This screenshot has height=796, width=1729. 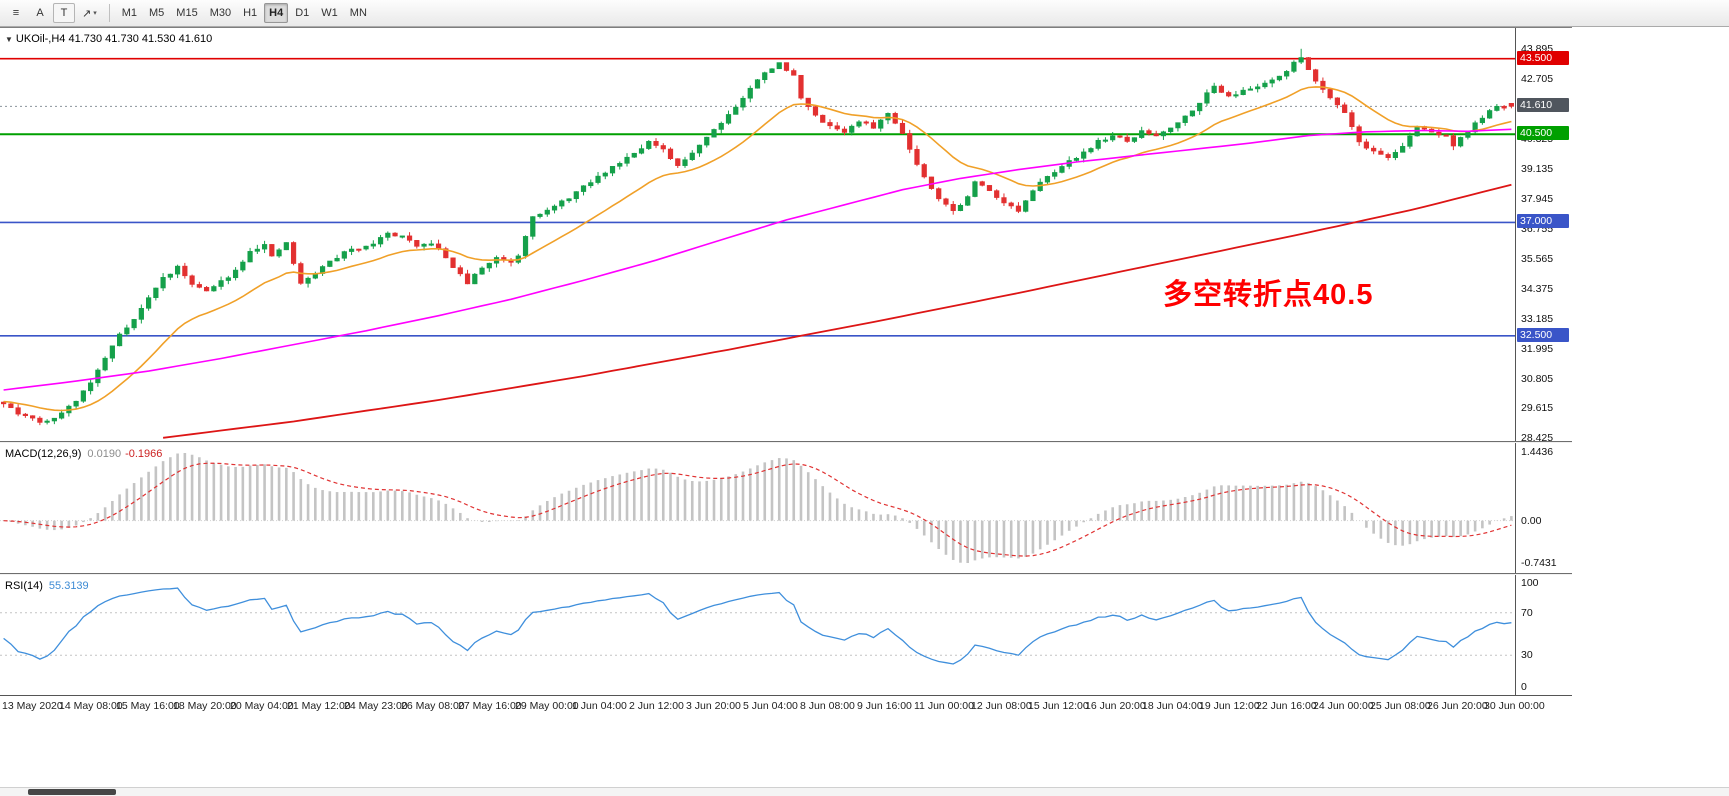 I want to click on macd-main-value: 0.0190, so click(x=104, y=454).